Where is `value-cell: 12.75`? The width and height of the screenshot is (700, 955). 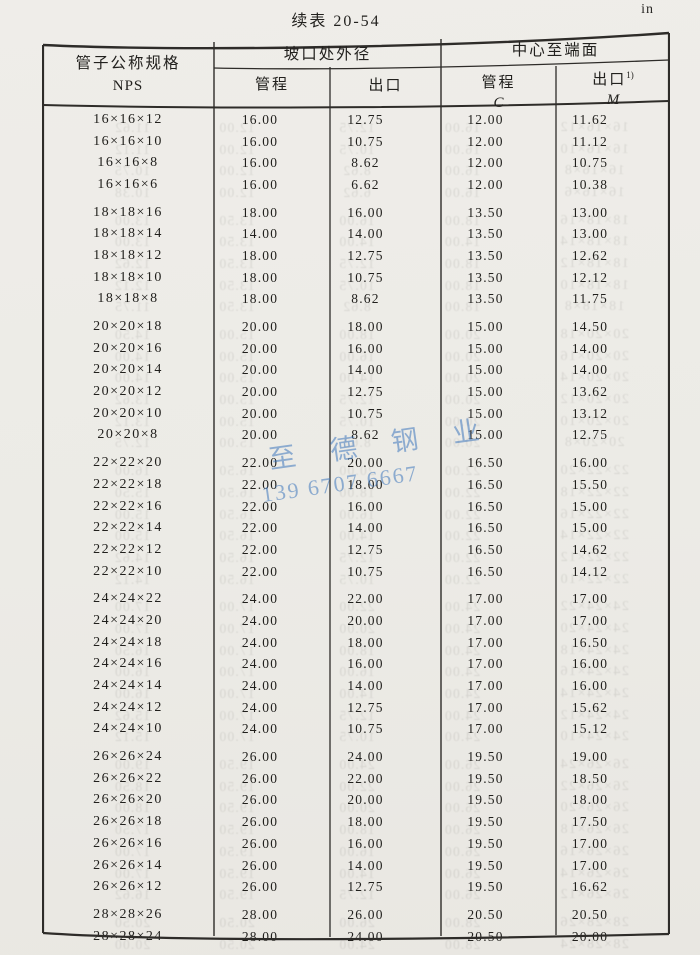 value-cell: 12.75 is located at coordinates (365, 549).